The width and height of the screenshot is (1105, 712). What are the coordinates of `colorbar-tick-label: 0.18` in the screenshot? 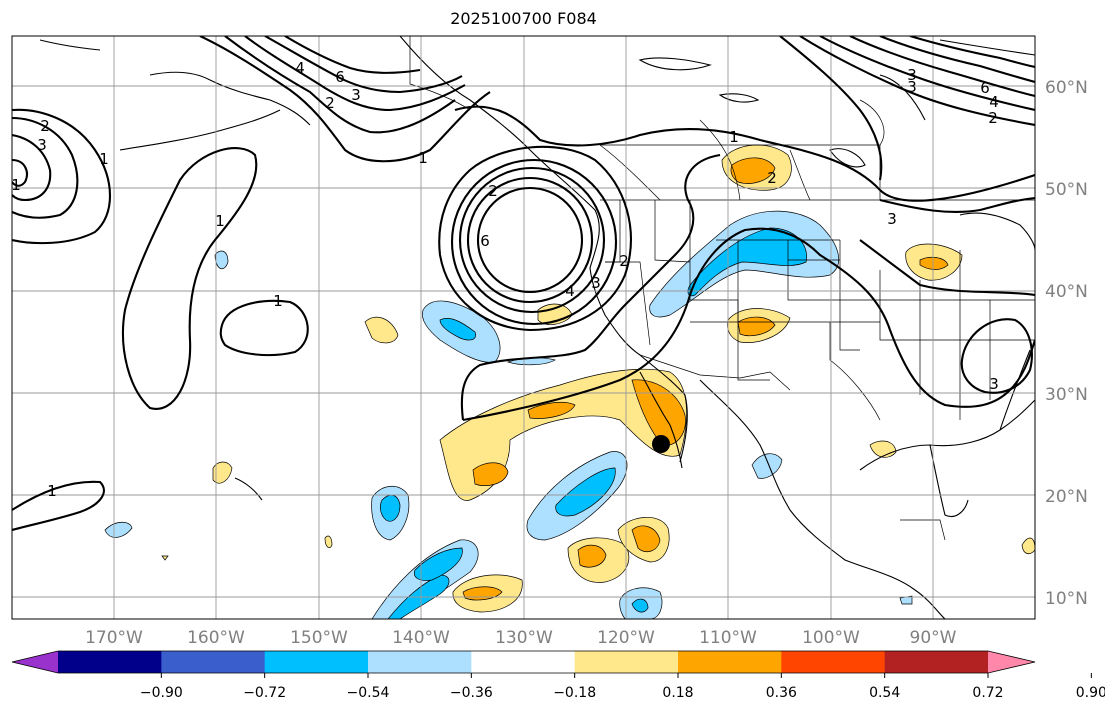 It's located at (677, 693).